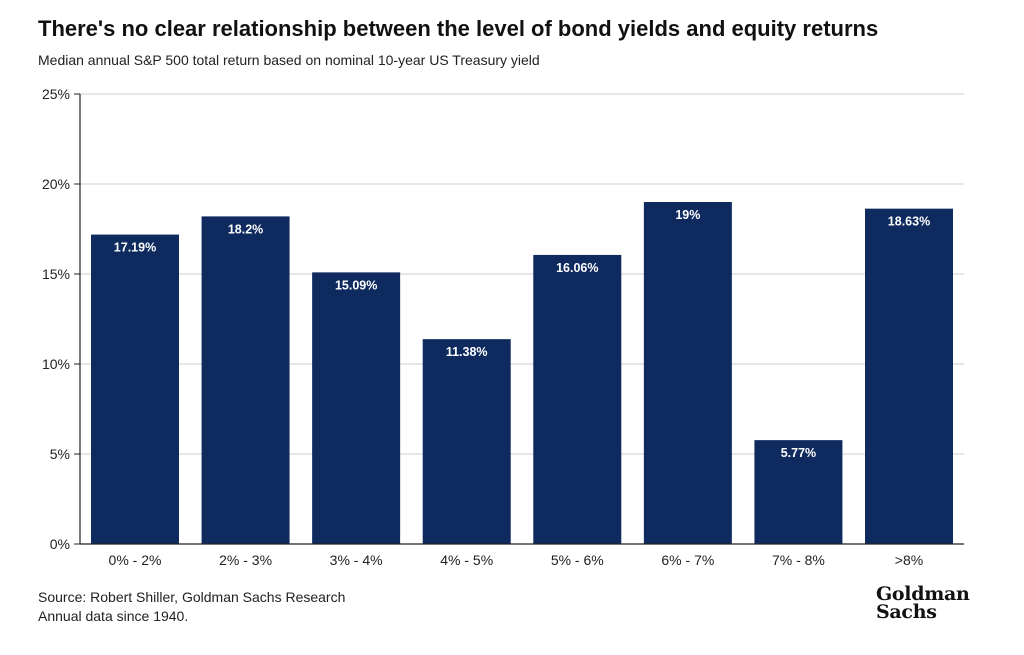 Image resolution: width=1024 pixels, height=655 pixels. I want to click on bar-data-label: 18.63%, so click(909, 222).